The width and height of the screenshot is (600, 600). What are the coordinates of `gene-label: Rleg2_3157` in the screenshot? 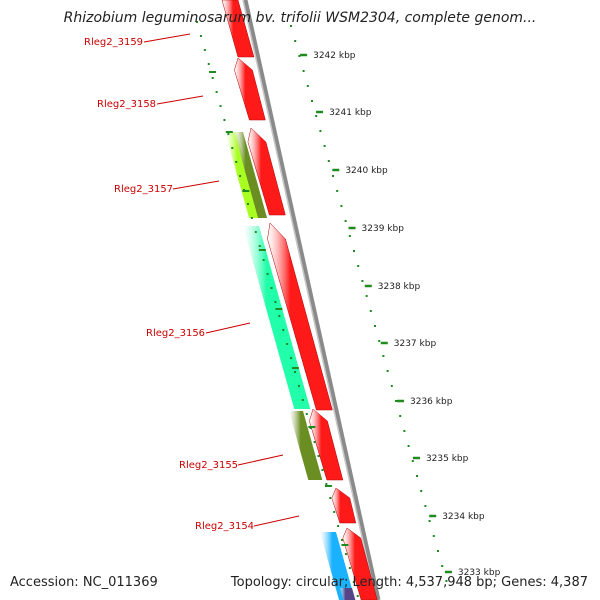 It's located at (143, 189).